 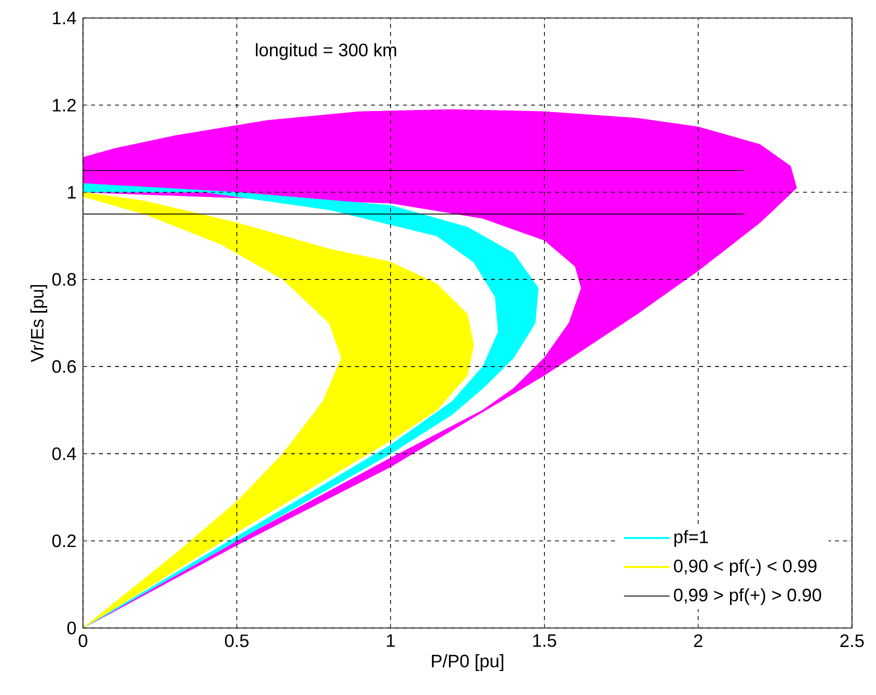 I want to click on y-tick-label: 0.6, so click(x=64, y=366).